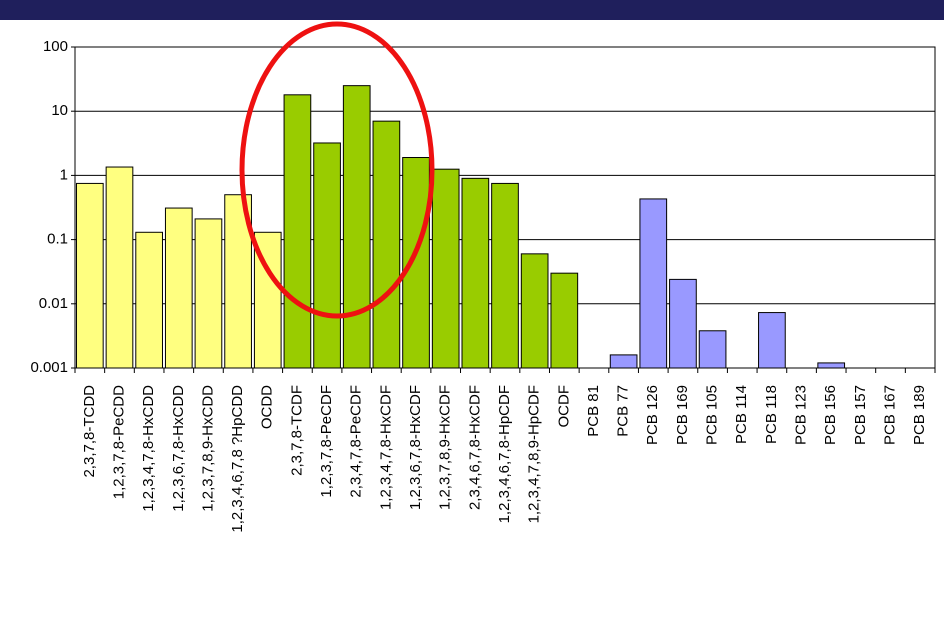  Describe the element at coordinates (741, 414) in the screenshot. I see `x-tick-label: PCB 114` at that location.